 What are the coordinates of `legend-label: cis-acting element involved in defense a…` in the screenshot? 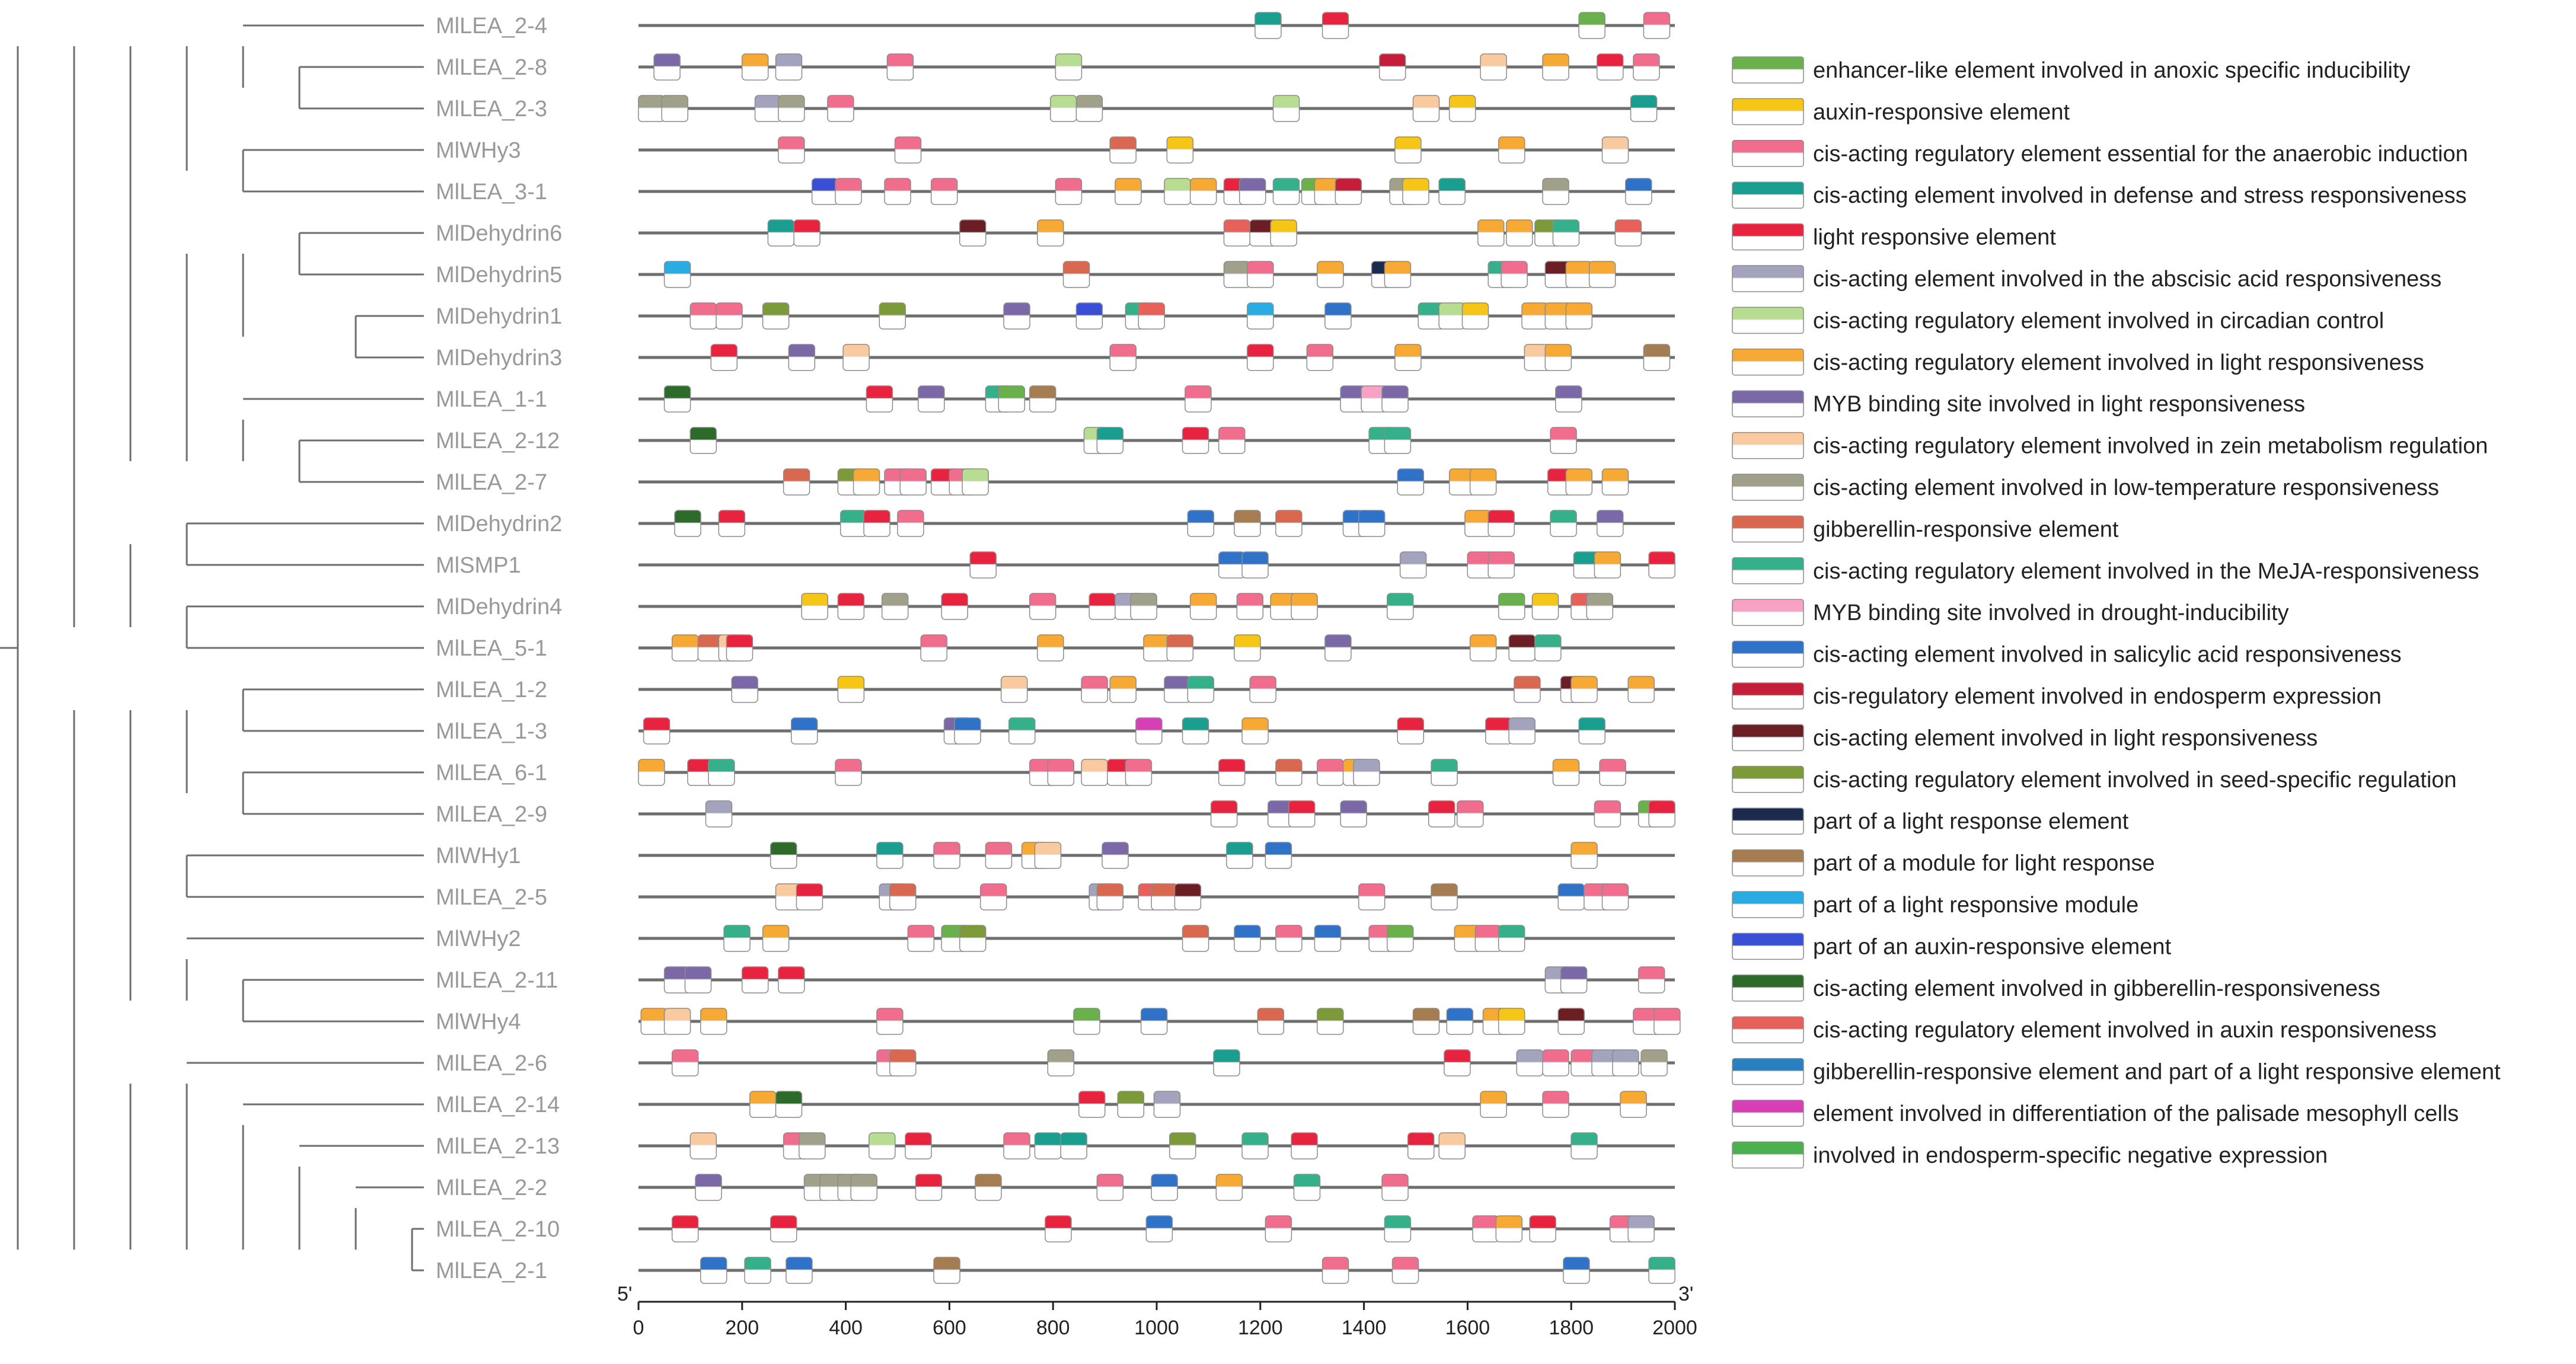 It's located at (2140, 195).